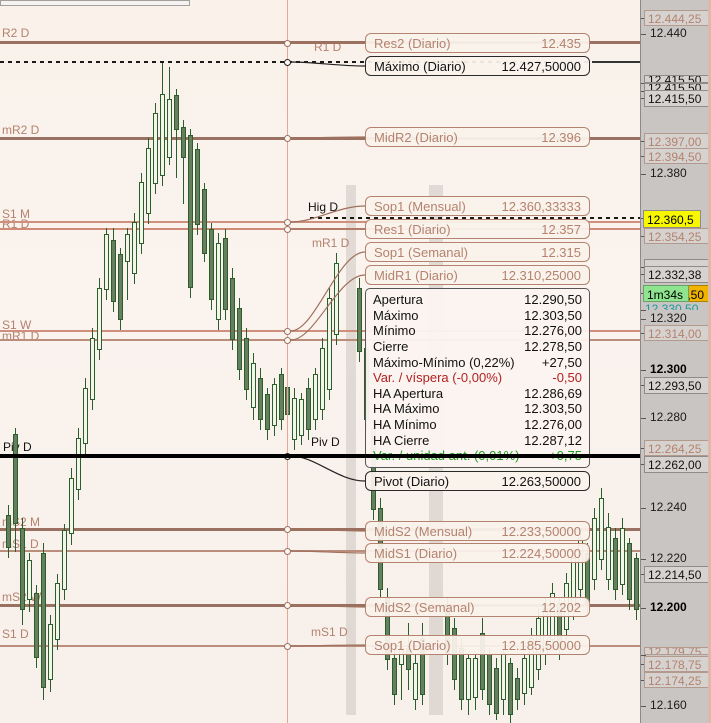 The height and width of the screenshot is (723, 711). What do you see at coordinates (676, 385) in the screenshot?
I see `axis-label: 12.293,50` at bounding box center [676, 385].